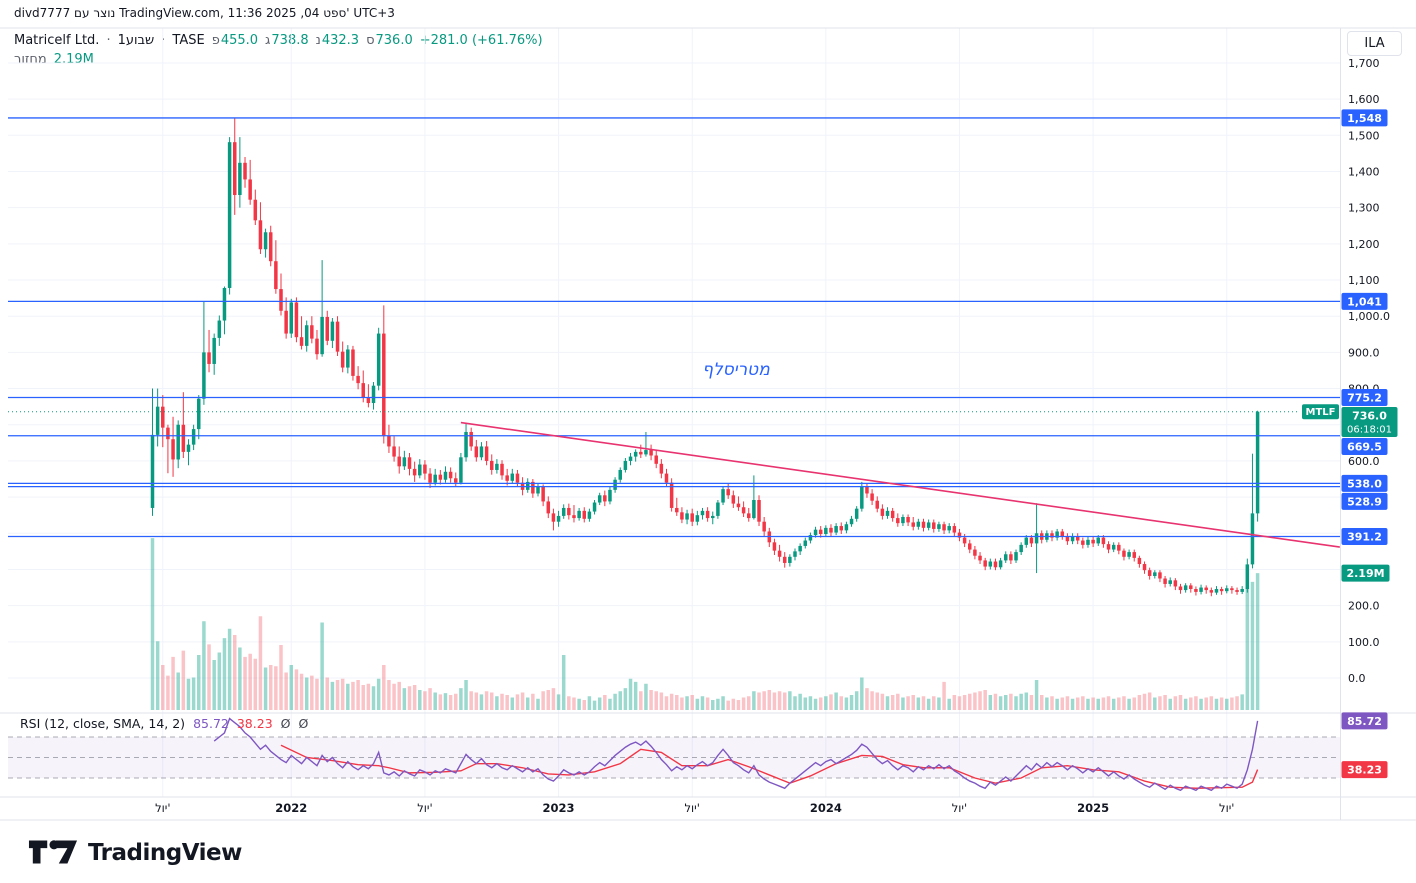 This screenshot has width=1416, height=883. Describe the element at coordinates (1364, 301) in the screenshot. I see `price-level-badge` at that location.